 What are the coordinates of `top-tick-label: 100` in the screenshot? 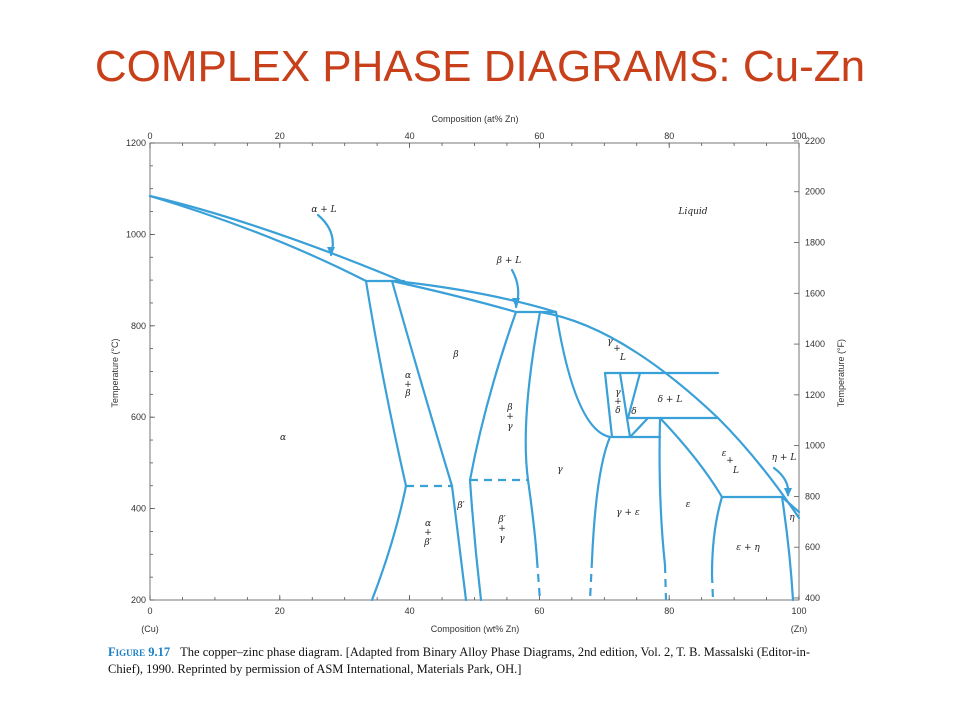 It's located at (798, 136).